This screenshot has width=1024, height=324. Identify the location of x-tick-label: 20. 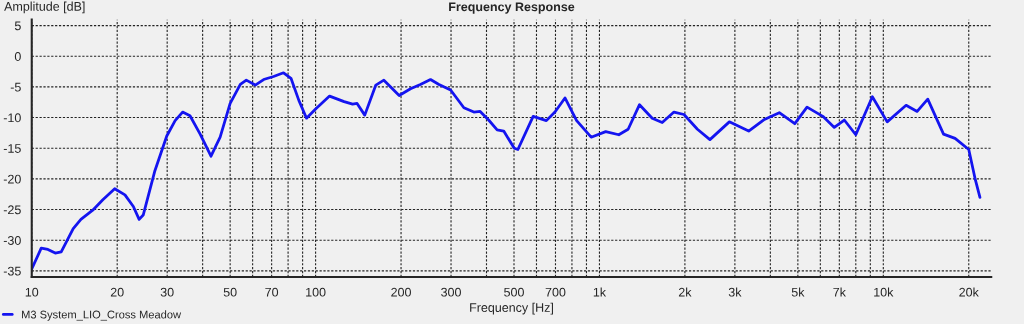
(117, 292).